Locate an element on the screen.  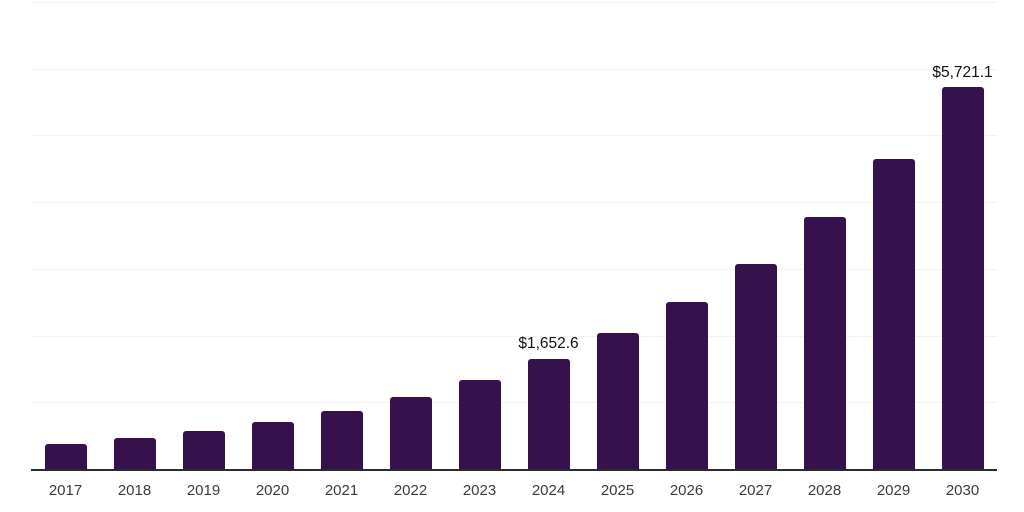
bar-slot-2021 is located at coordinates (341, 235).